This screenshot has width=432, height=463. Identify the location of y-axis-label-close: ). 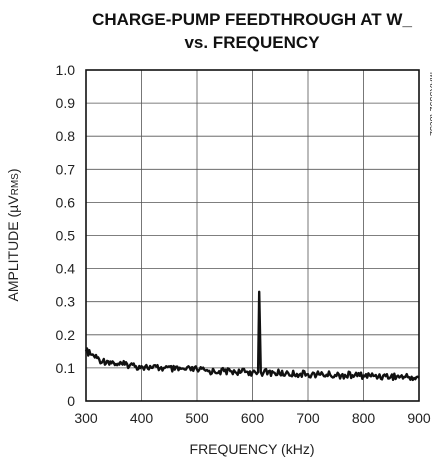
(13, 171).